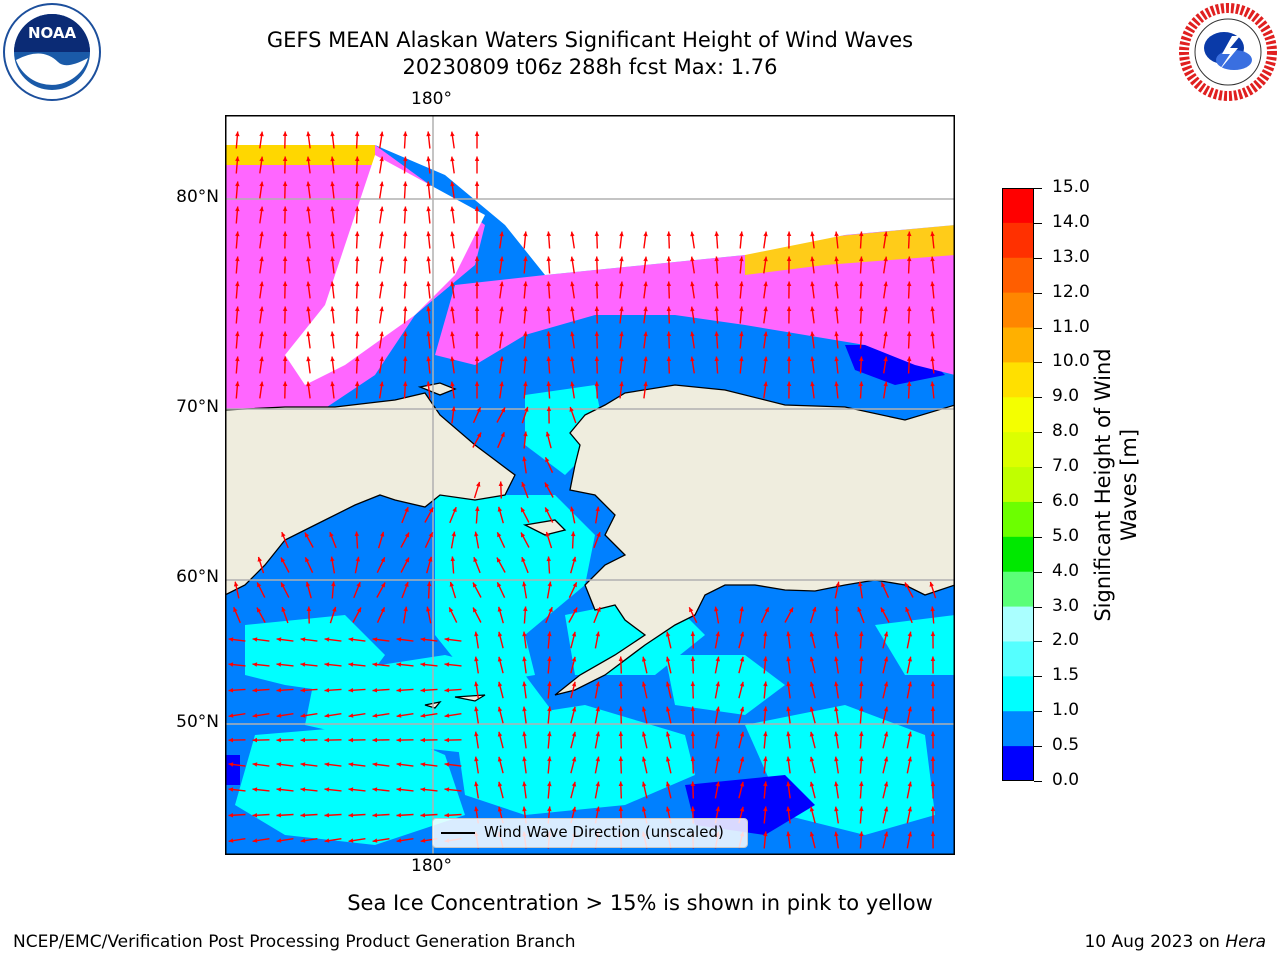 The image size is (1280, 960). Describe the element at coordinates (197, 407) in the screenshot. I see `lat-label-70: 70°N` at that location.